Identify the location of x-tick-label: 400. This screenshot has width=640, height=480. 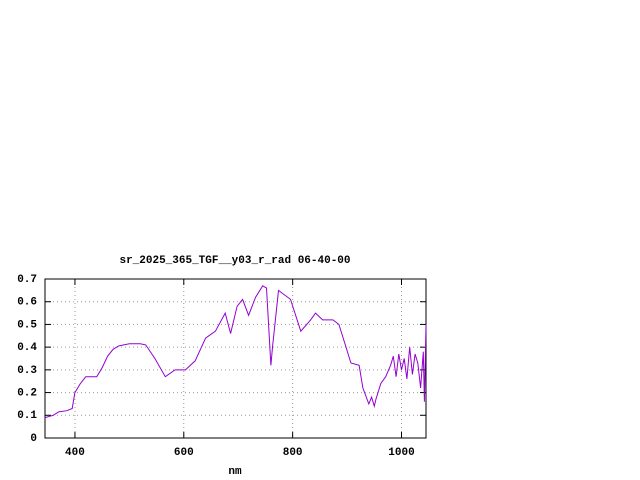
(75, 453).